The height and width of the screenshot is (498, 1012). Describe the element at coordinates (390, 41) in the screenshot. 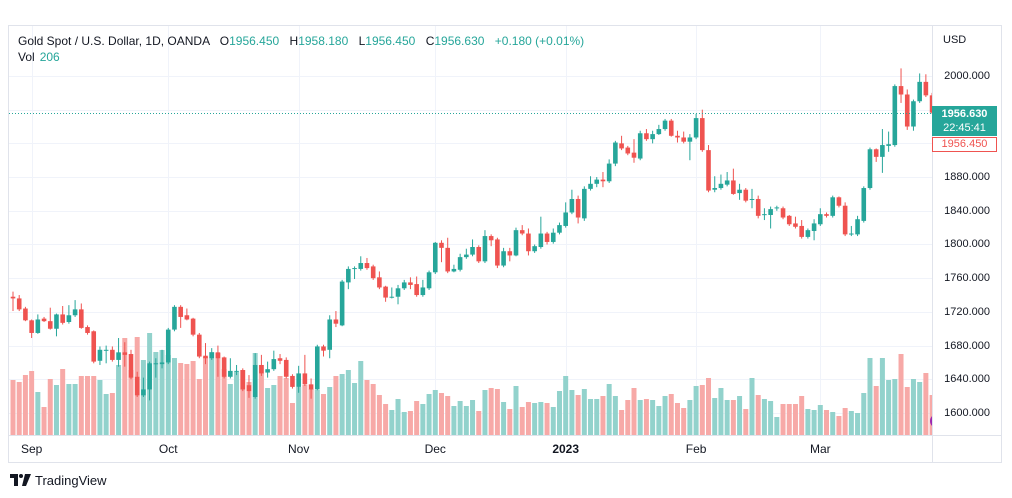

I see `ohlc-low-value: 1956.450` at that location.